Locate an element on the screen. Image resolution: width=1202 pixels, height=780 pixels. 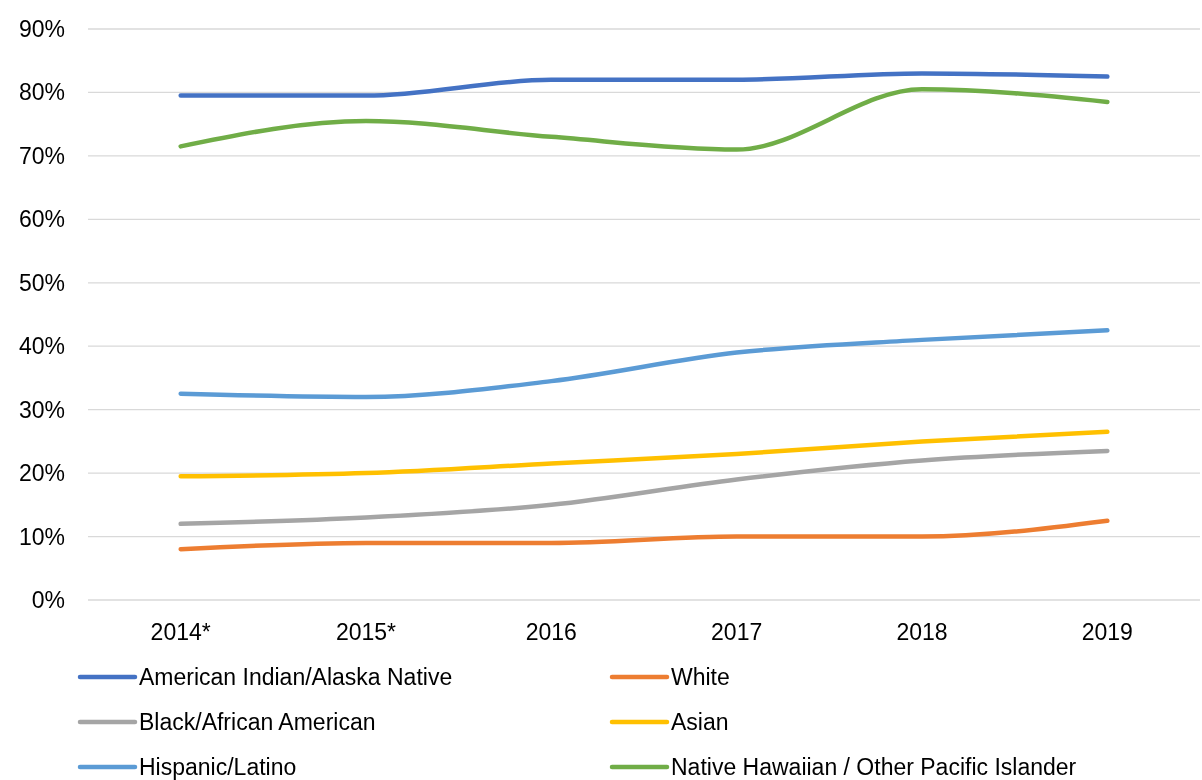
y-tick-label: 30% is located at coordinates (41, 409).